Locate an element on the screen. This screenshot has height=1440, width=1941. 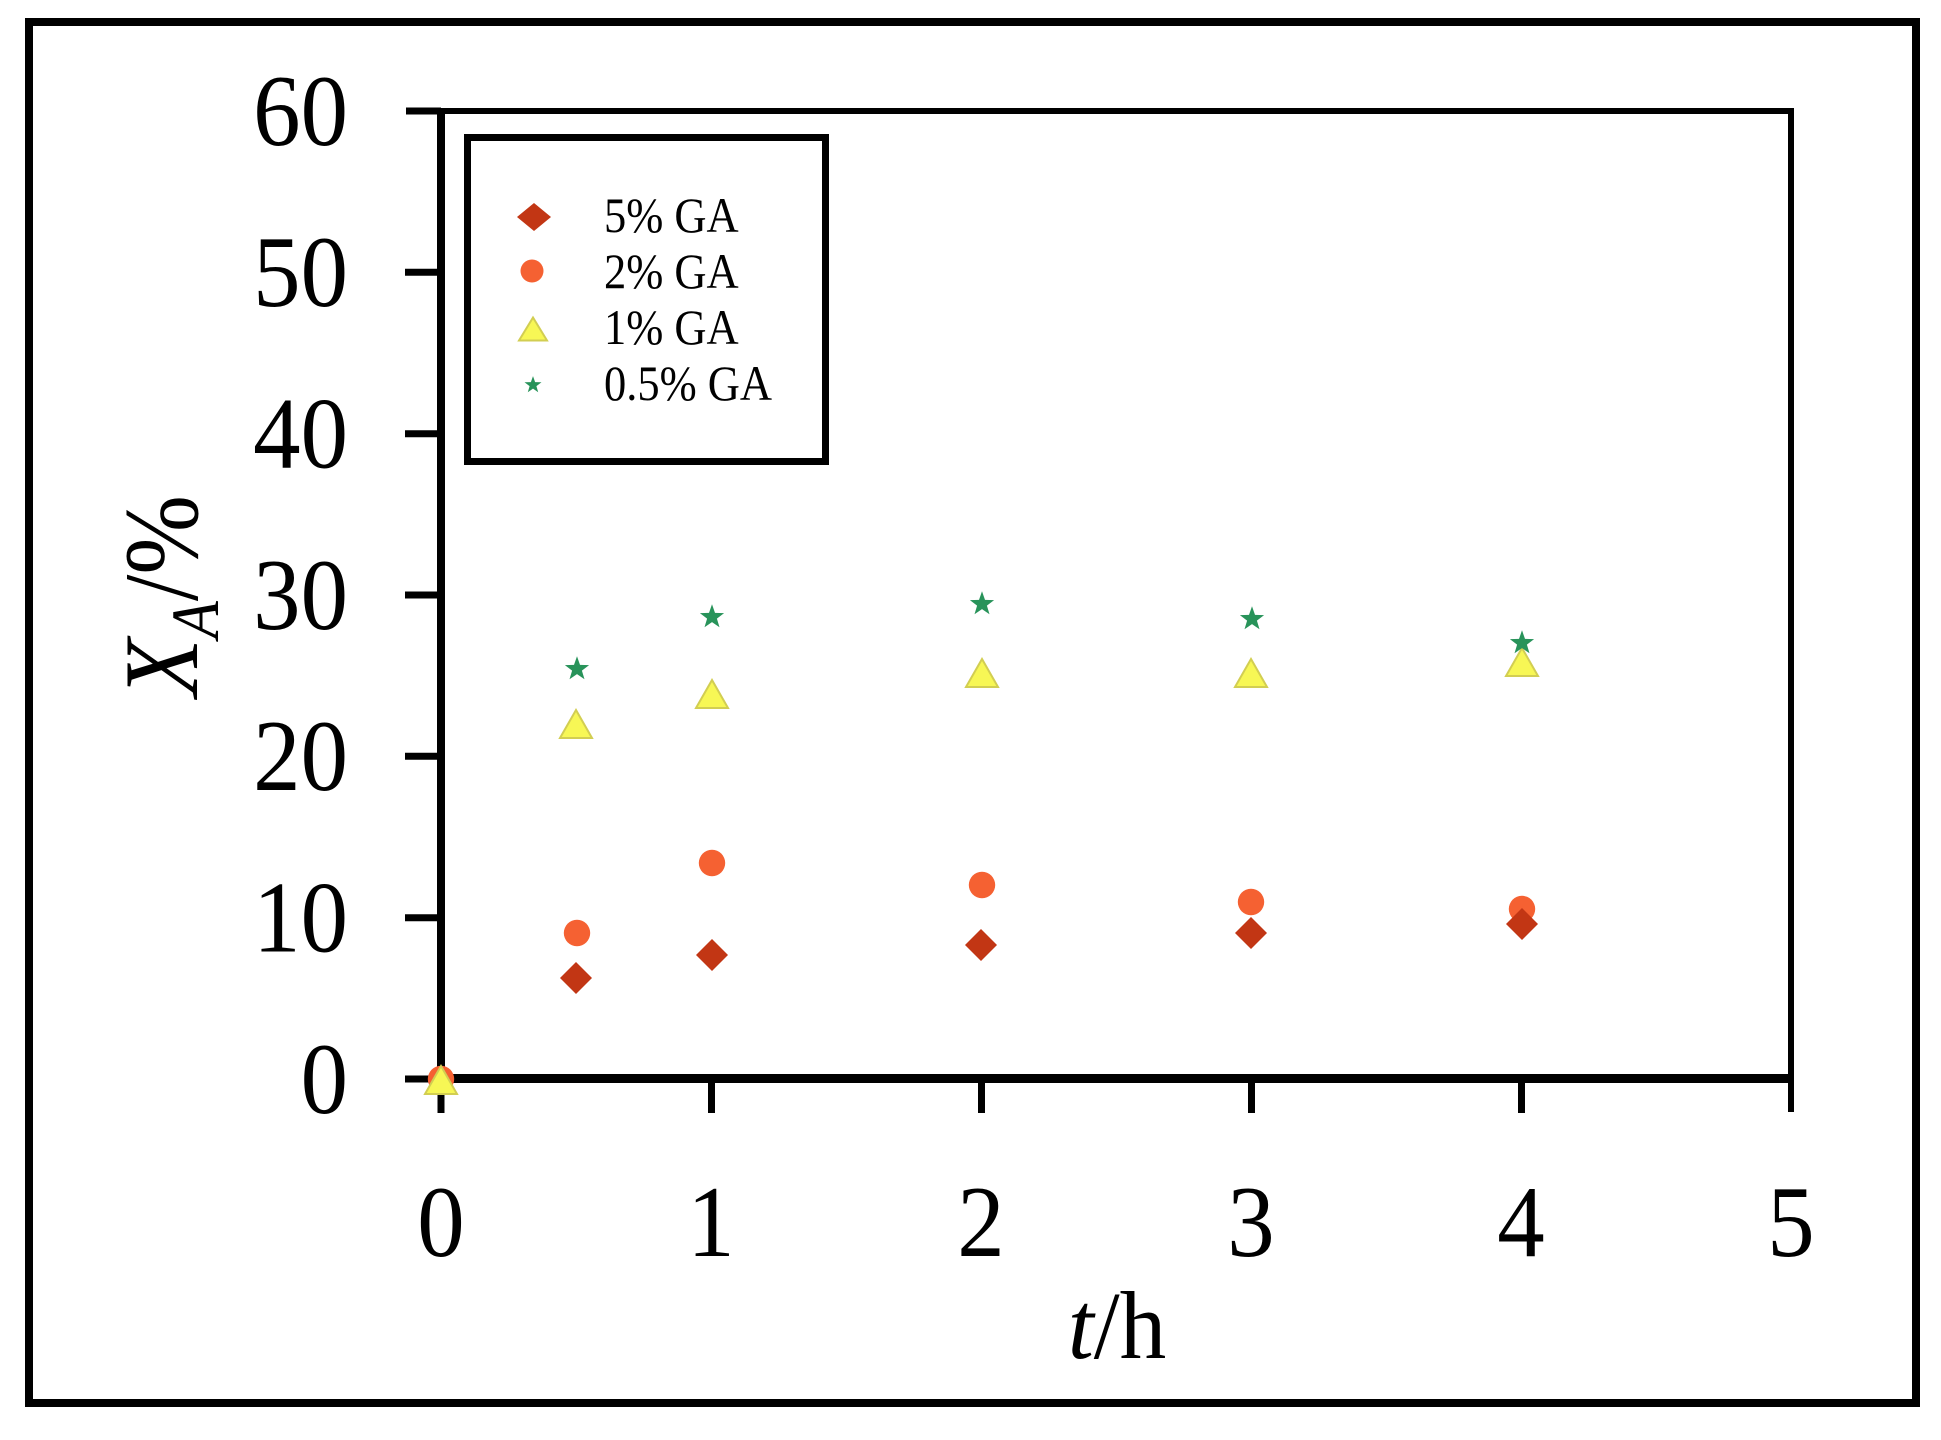
svg-text: 30 is located at coordinates (300, 595).